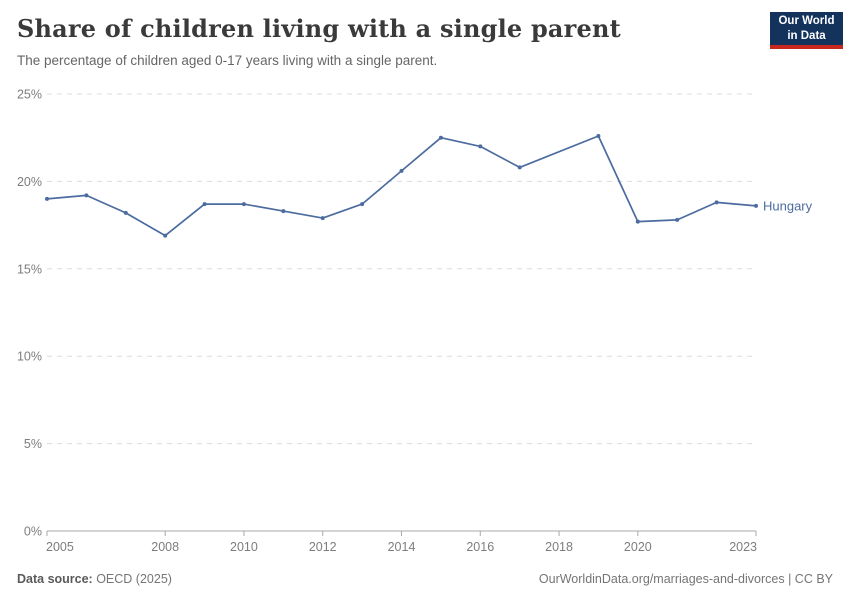 This screenshot has width=850, height=600. What do you see at coordinates (716, 202) in the screenshot?
I see `data-point-2022` at bounding box center [716, 202].